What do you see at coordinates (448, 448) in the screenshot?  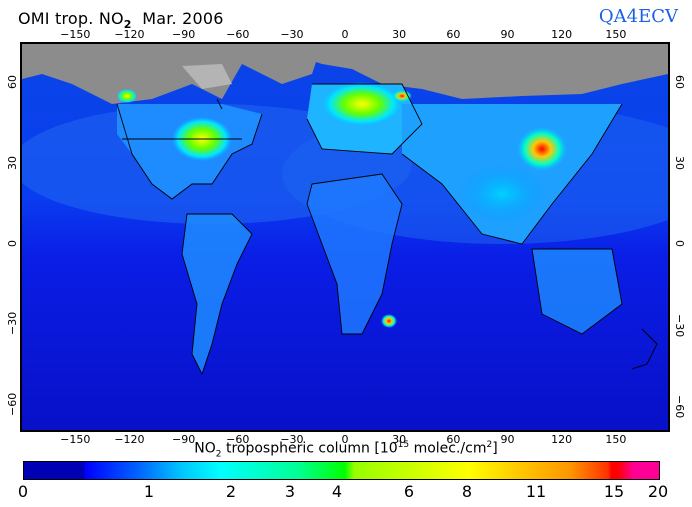 I see `label-part: molec./cm` at bounding box center [448, 448].